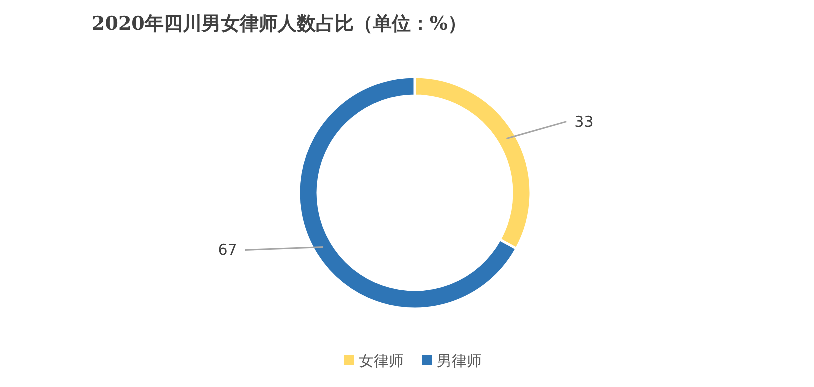  Describe the element at coordinates (228, 250) in the screenshot. I see `data-label: 67` at that location.